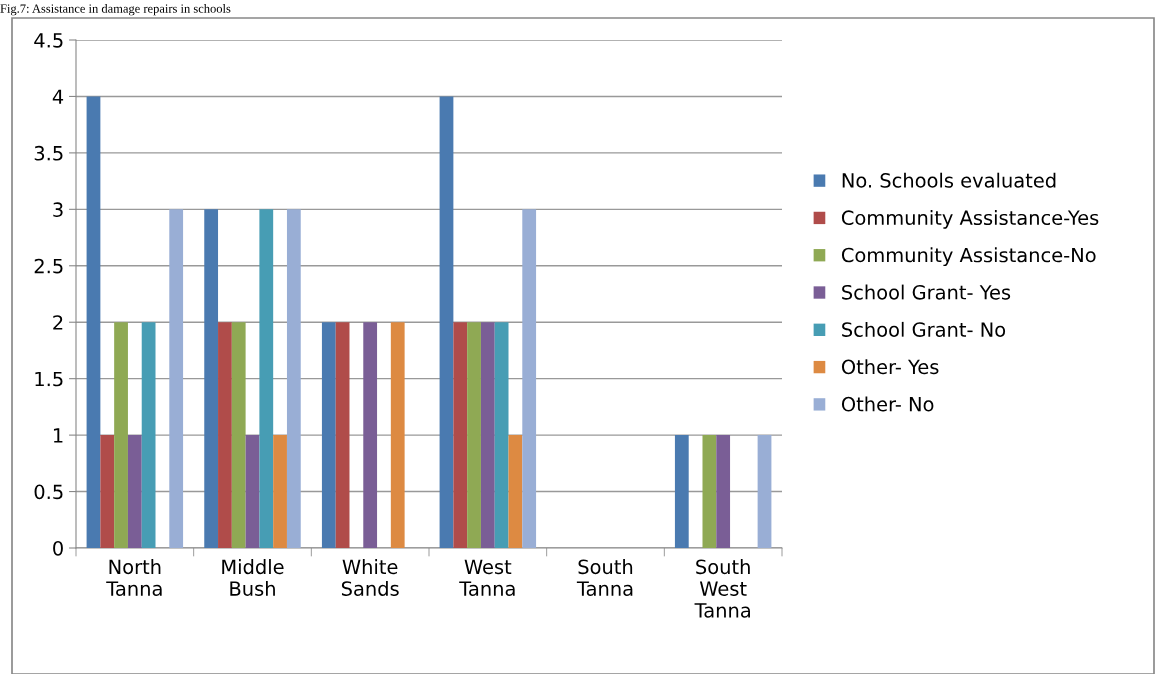  What do you see at coordinates (722, 588) in the screenshot?
I see `x-tick-label: South West Tanna` at bounding box center [722, 588].